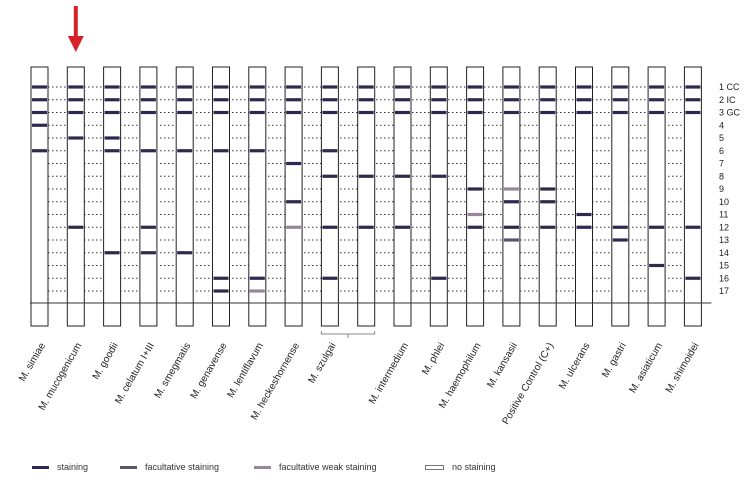 The width and height of the screenshot is (750, 489). Describe the element at coordinates (389, 373) in the screenshot. I see `strip-label: M. intermedium` at that location.